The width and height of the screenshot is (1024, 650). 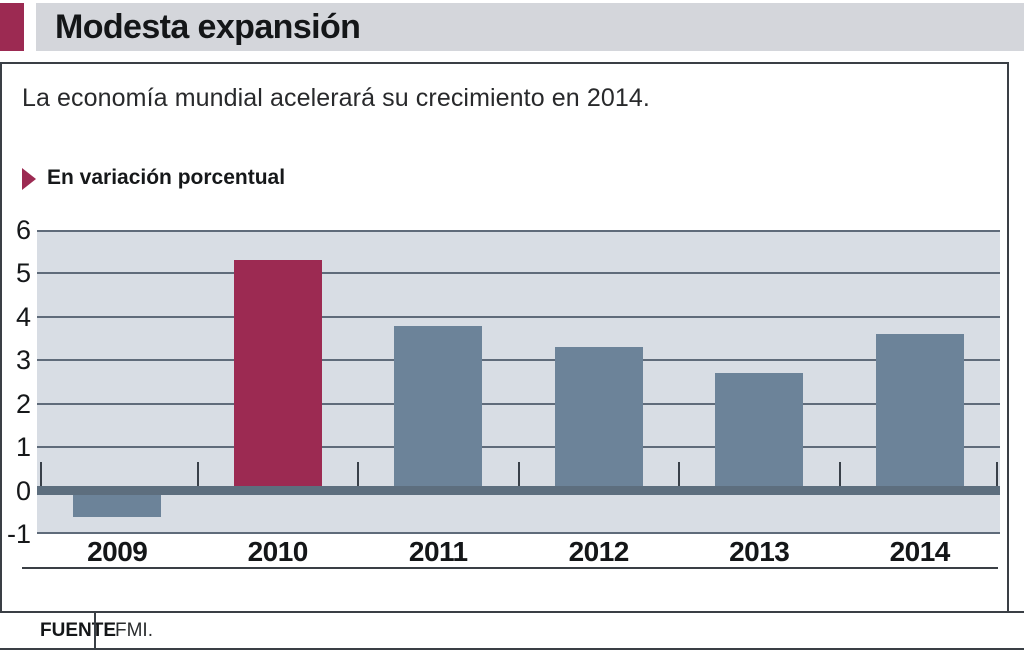 I want to click on x-tick-label-2010: 2010, so click(x=278, y=551).